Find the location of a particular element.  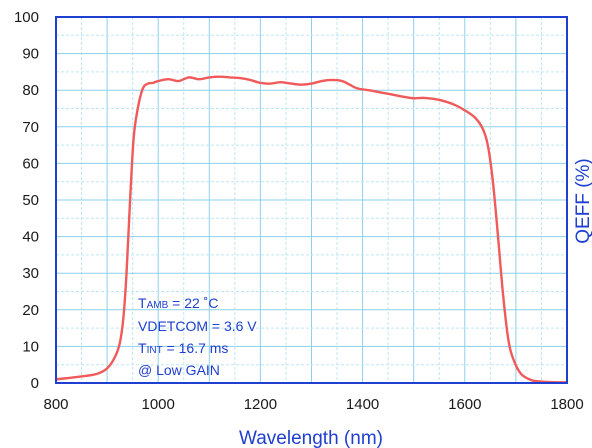

x-tick-label: 1400 is located at coordinates (362, 404).